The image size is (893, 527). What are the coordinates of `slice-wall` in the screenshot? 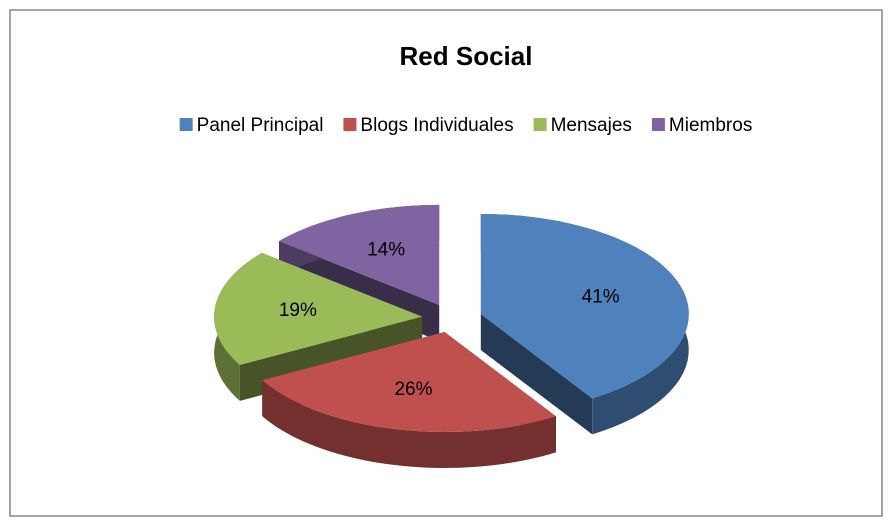 It's located at (409, 424).